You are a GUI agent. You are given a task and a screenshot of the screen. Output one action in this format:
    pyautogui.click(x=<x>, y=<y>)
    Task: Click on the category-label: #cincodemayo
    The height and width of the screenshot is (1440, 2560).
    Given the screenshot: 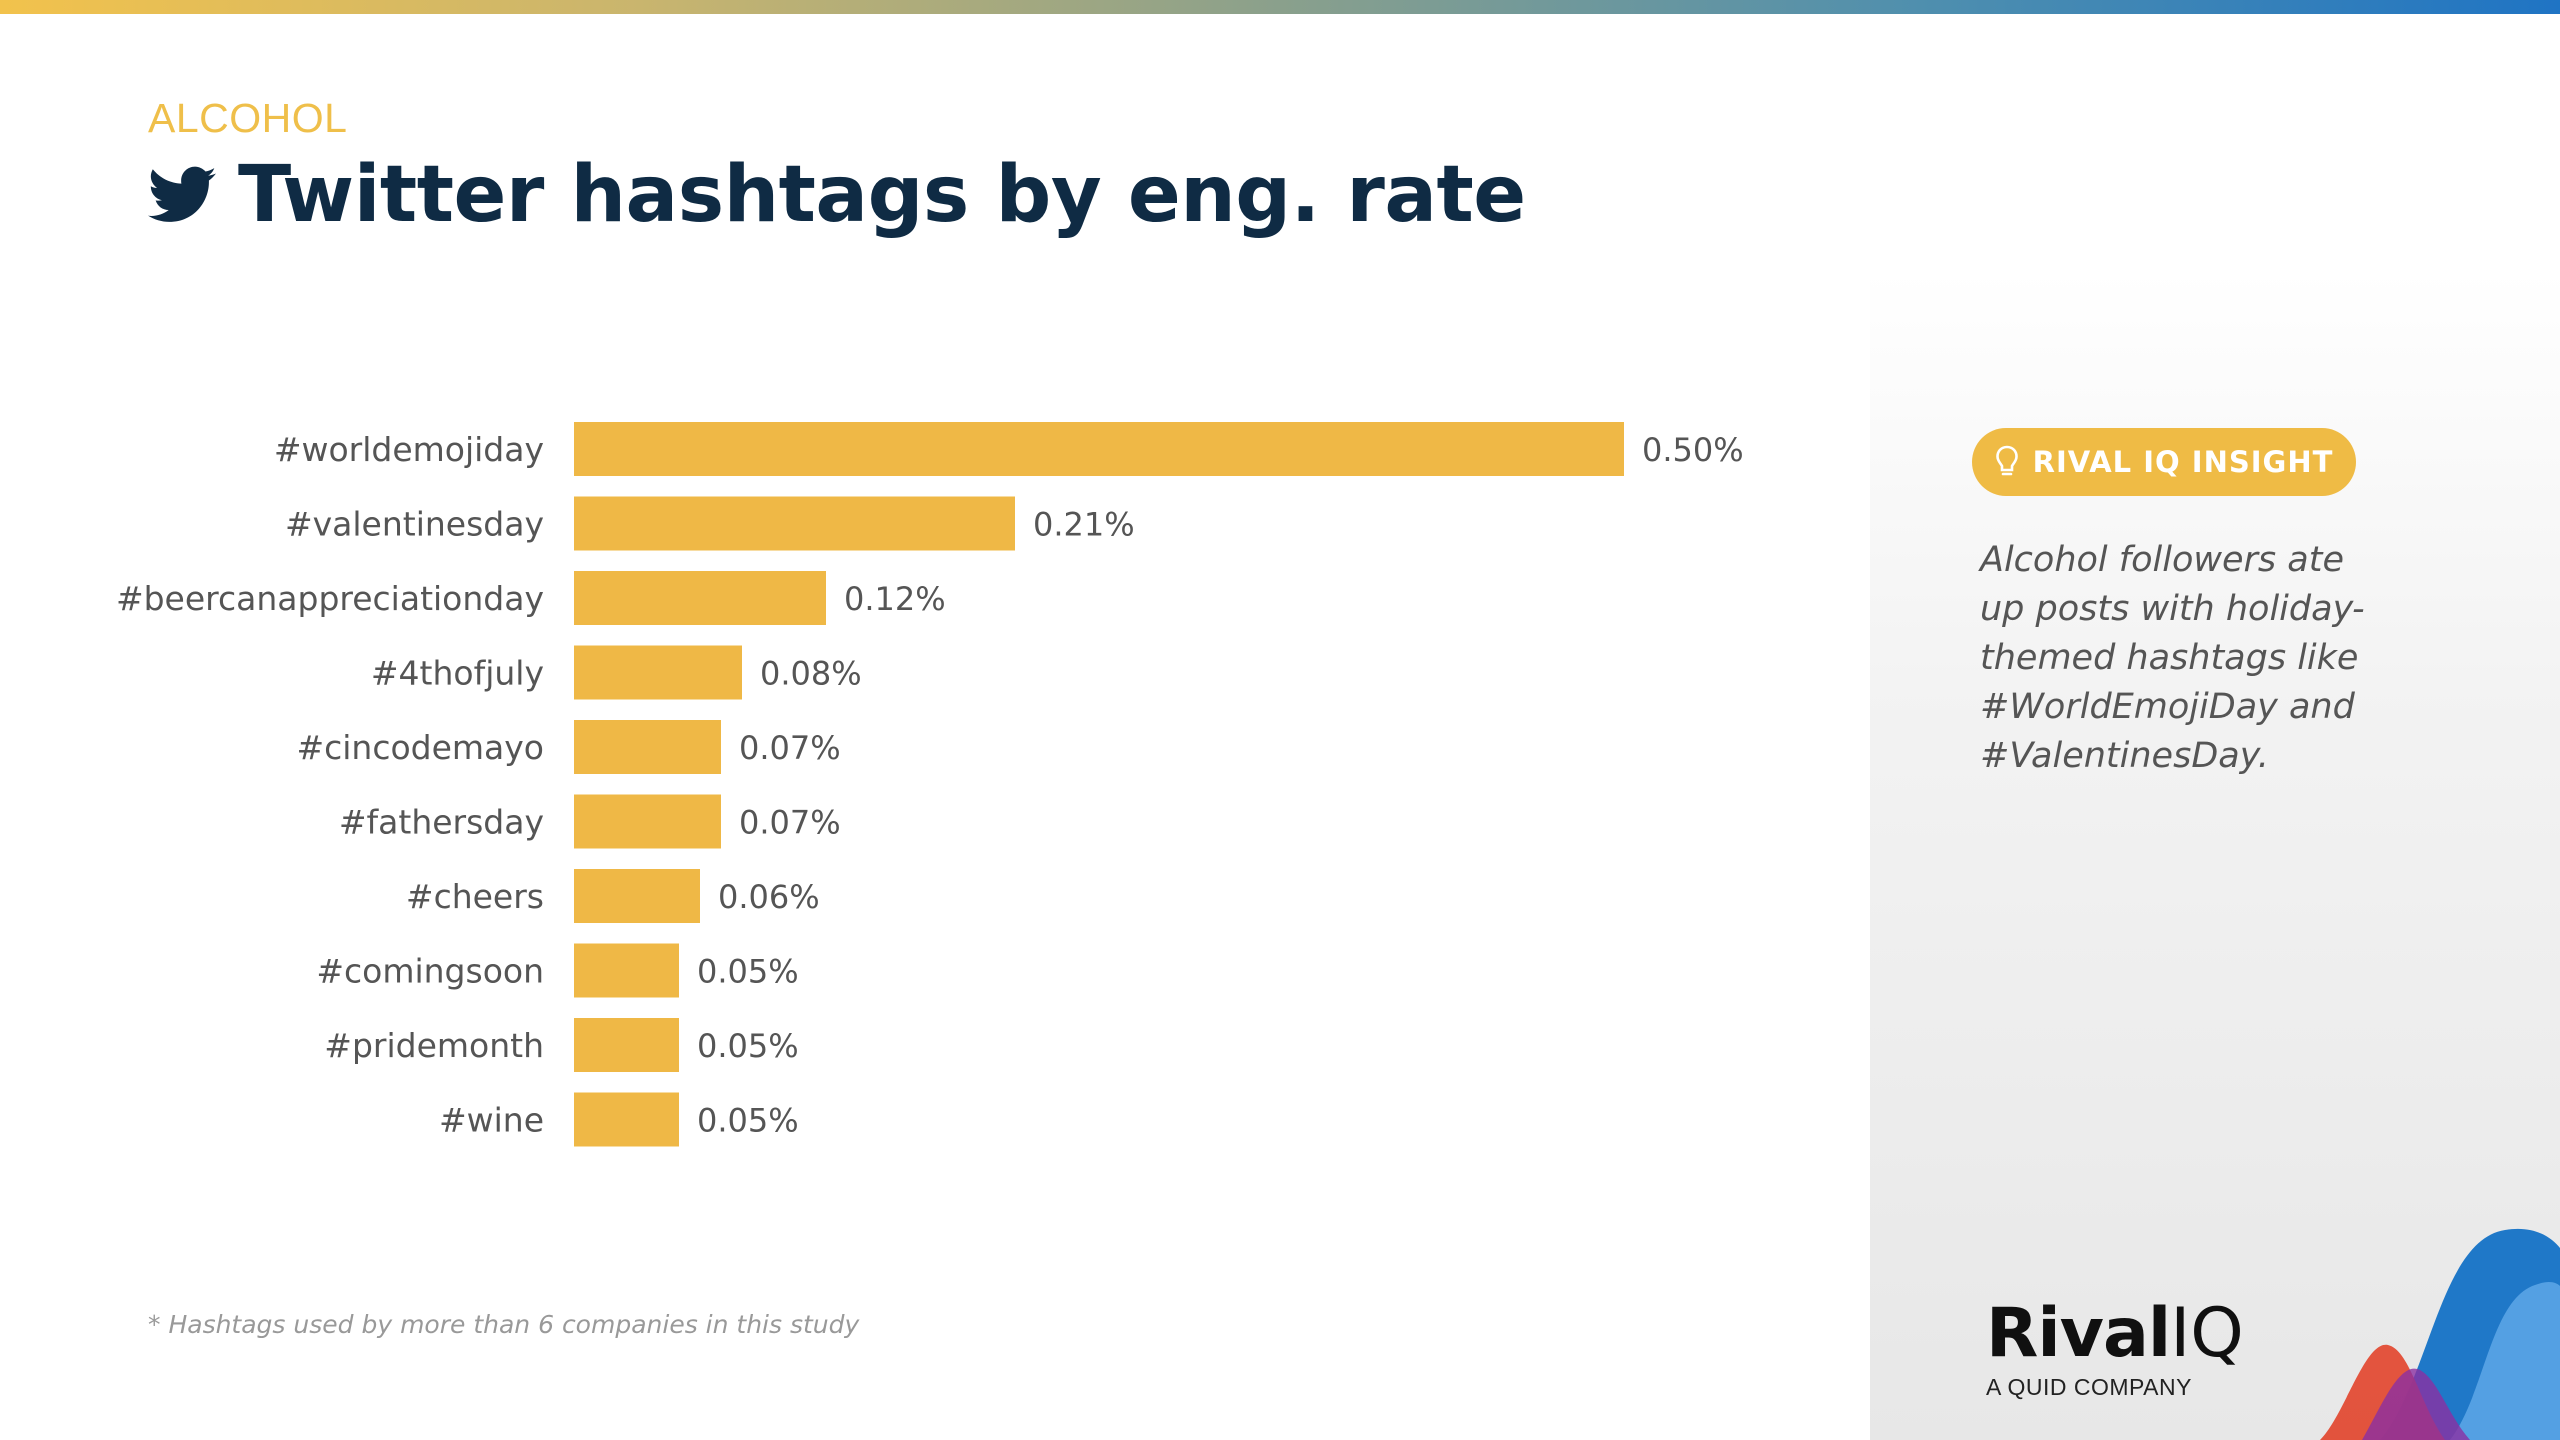 What is the action you would take?
    pyautogui.click(x=420, y=747)
    